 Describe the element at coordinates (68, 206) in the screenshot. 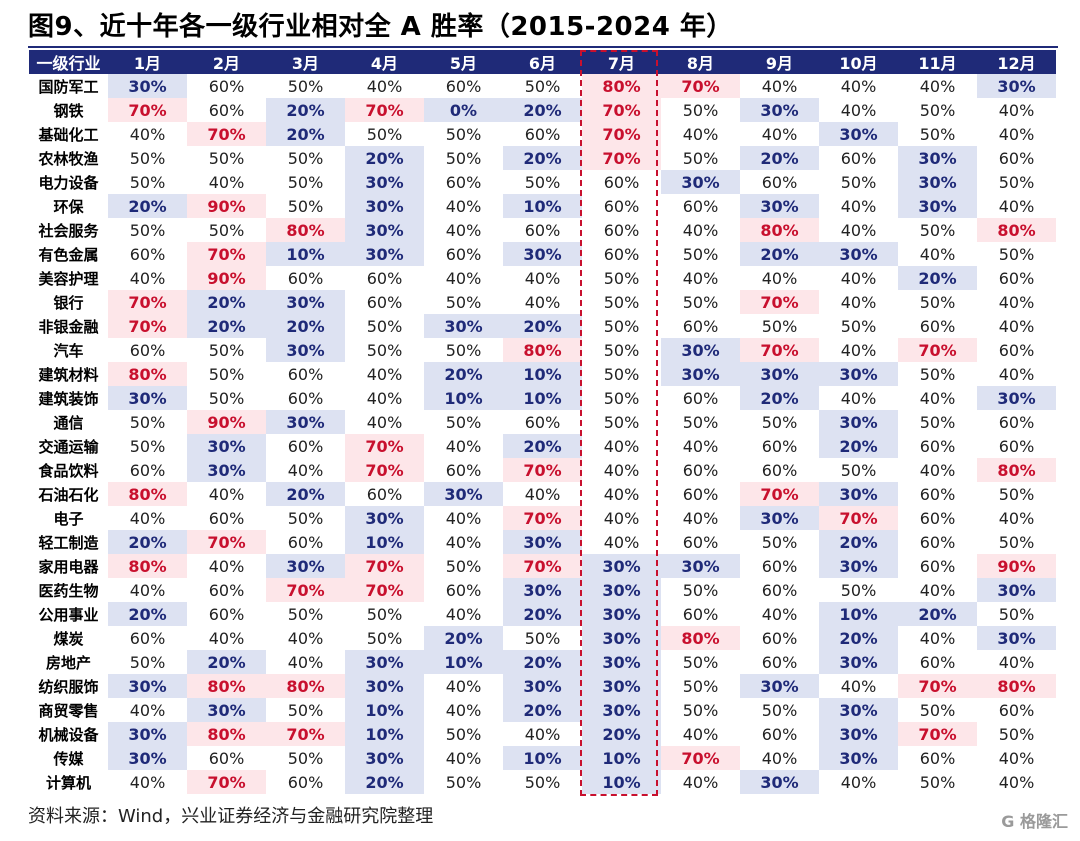

I see `industry-label: 环保` at that location.